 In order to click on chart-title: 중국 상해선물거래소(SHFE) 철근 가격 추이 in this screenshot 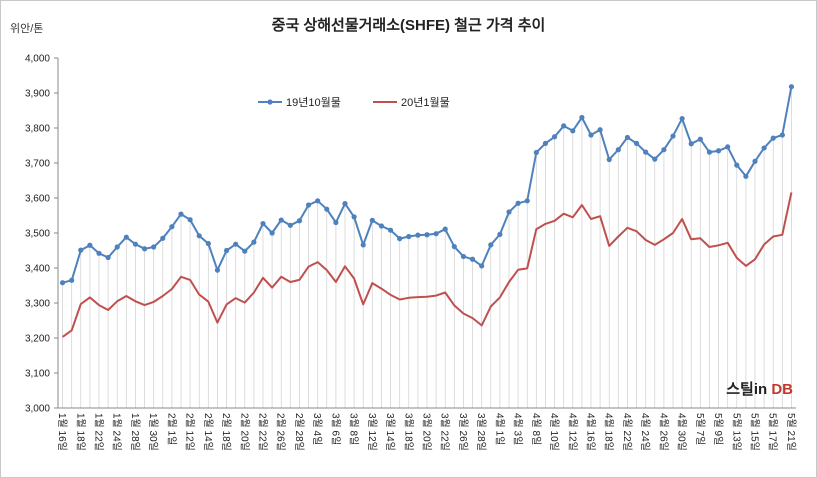, I will do `click(408, 25)`.